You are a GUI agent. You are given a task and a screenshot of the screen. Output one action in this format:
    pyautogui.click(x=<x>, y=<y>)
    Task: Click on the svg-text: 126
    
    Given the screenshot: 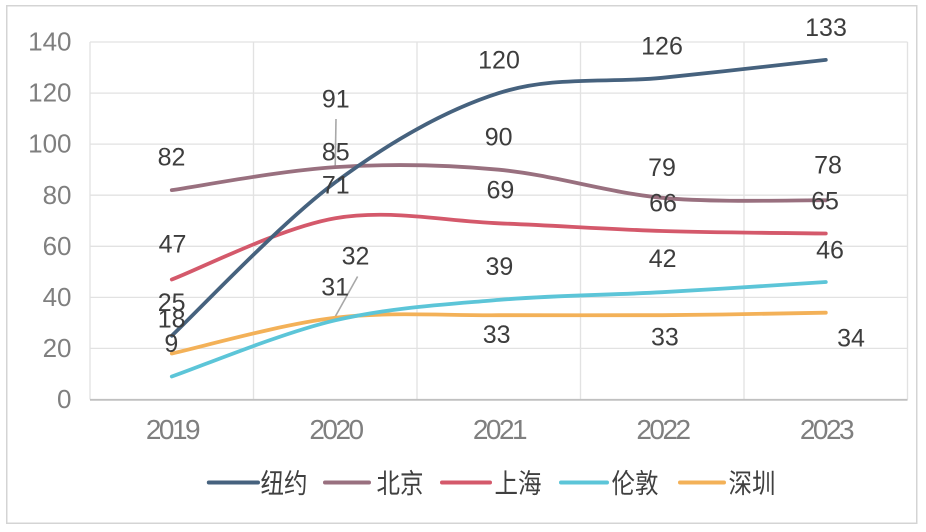 What is the action you would take?
    pyautogui.click(x=662, y=47)
    